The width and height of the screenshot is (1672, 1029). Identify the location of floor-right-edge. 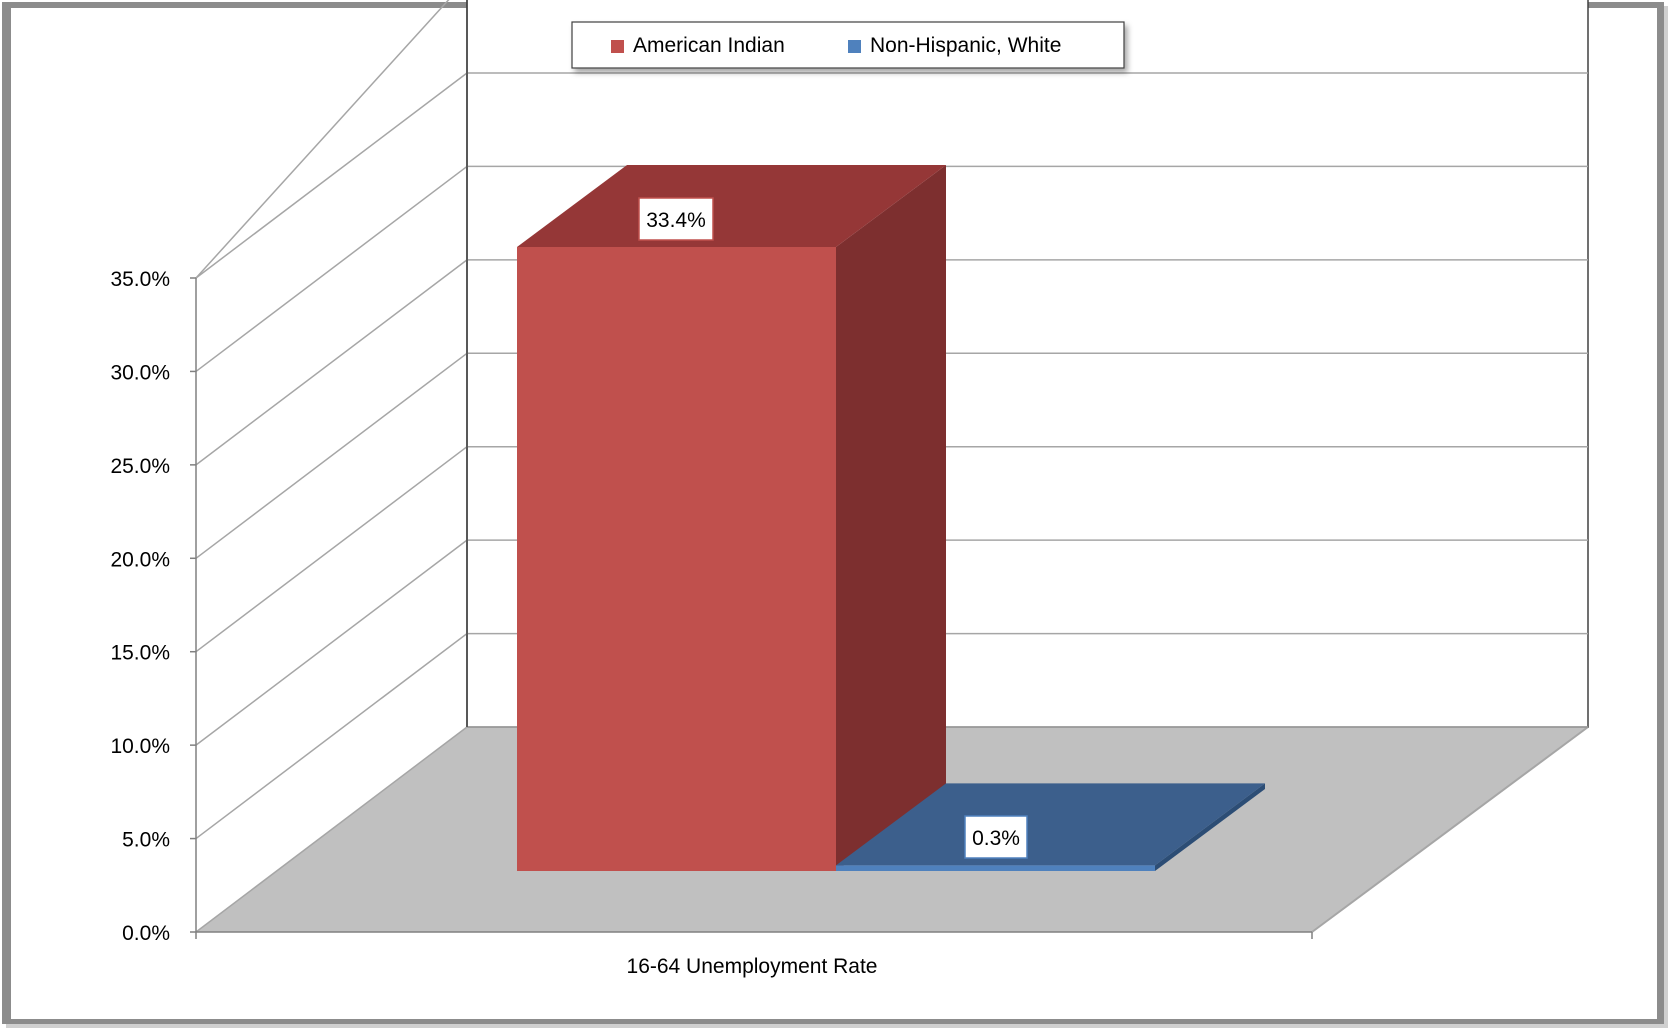
(1450, 829).